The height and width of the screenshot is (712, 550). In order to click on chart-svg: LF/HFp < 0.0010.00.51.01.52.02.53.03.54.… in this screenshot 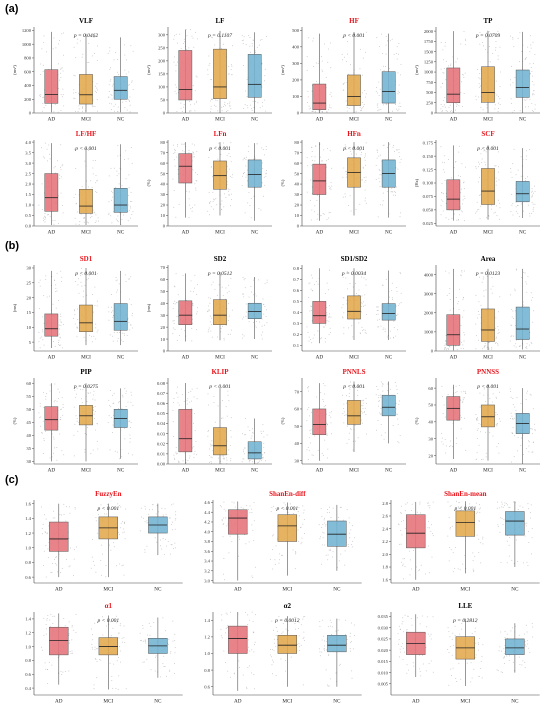, I will do `click(75, 182)`.